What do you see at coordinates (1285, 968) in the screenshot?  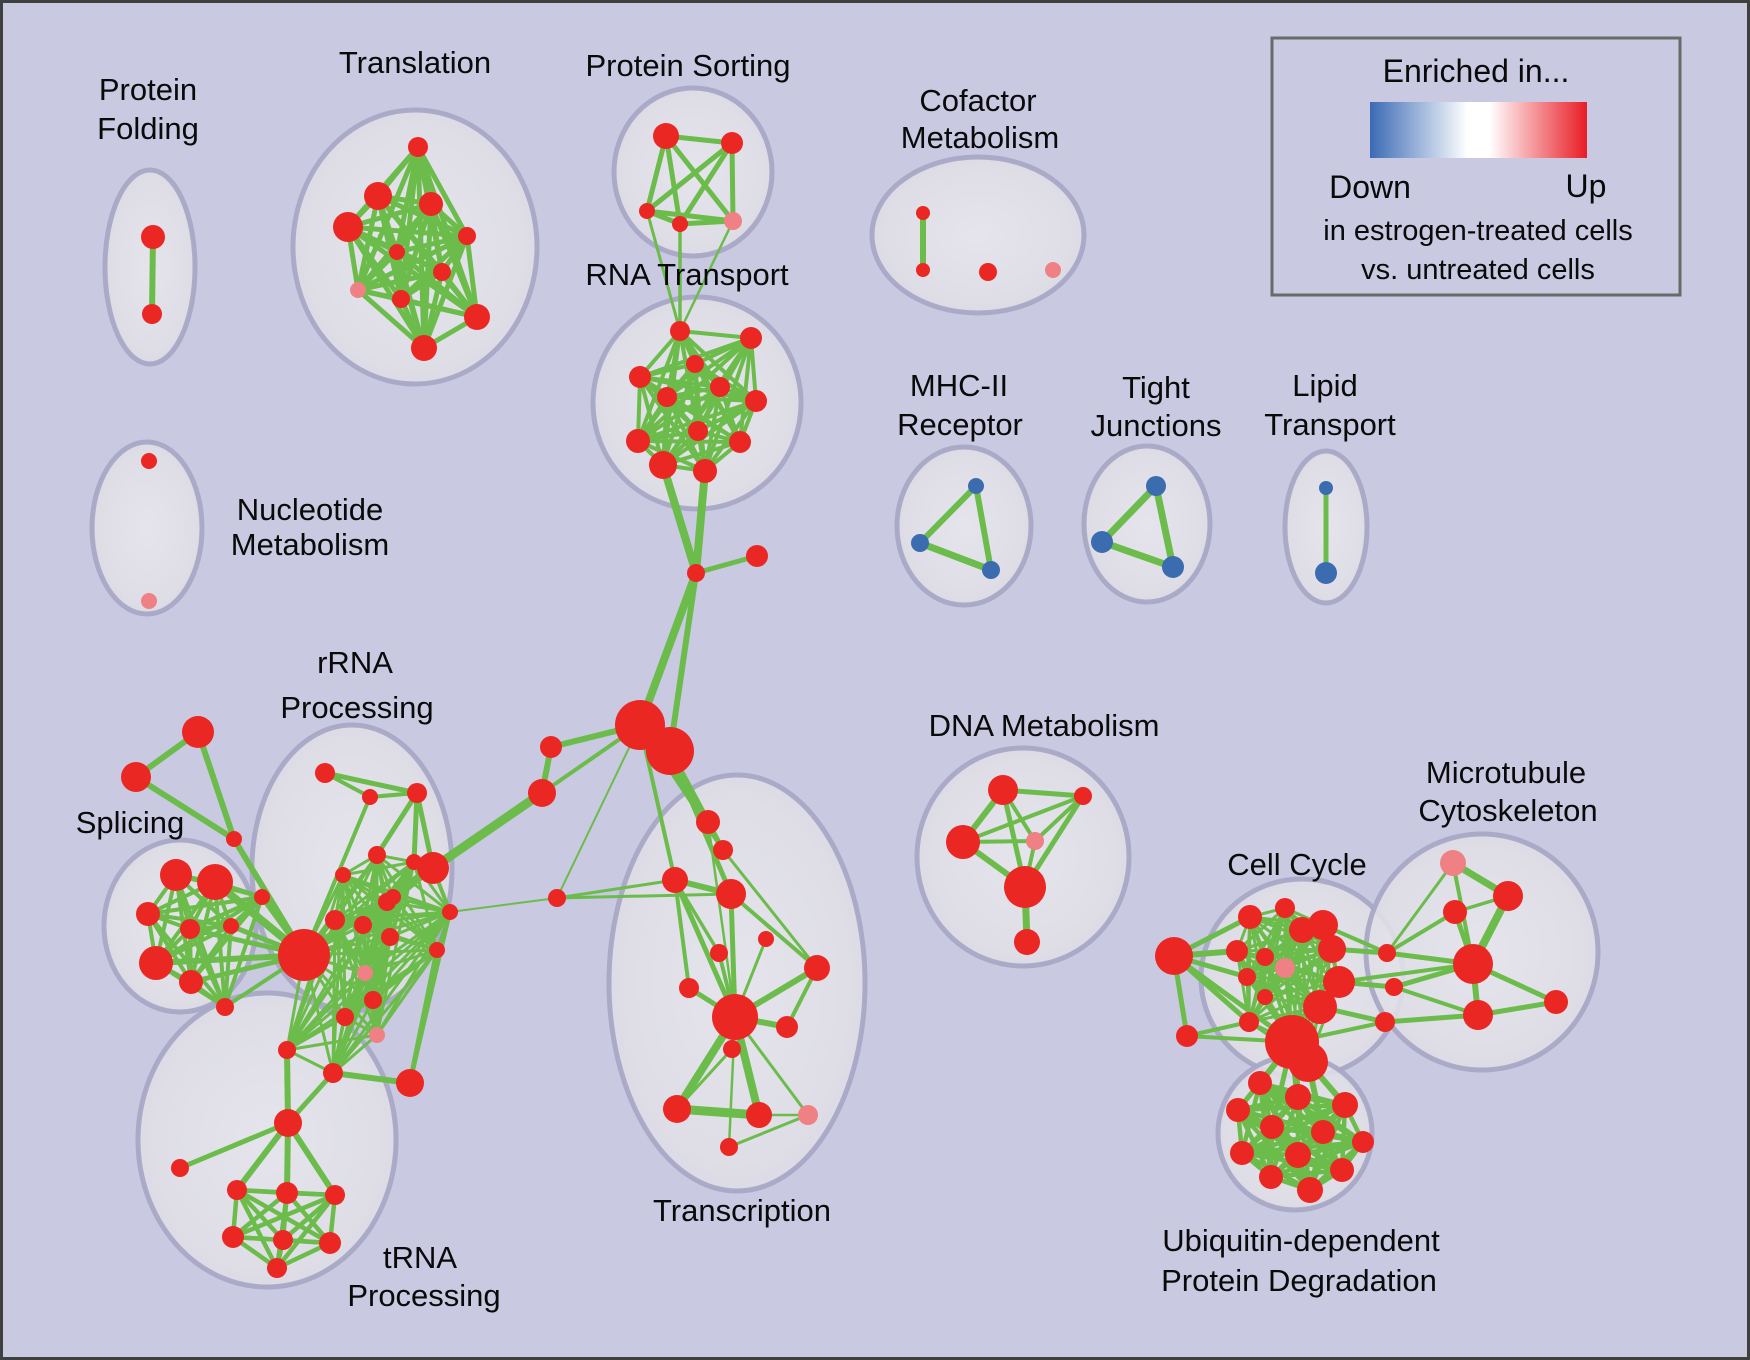 I see `node-ccp` at bounding box center [1285, 968].